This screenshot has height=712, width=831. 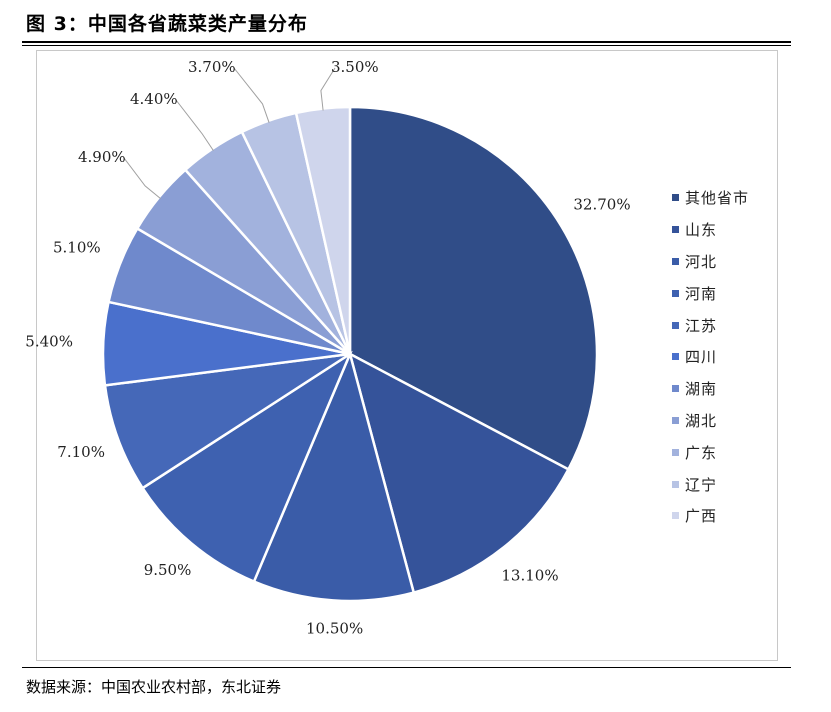 I want to click on legend-item: 辽宁, so click(x=710, y=484).